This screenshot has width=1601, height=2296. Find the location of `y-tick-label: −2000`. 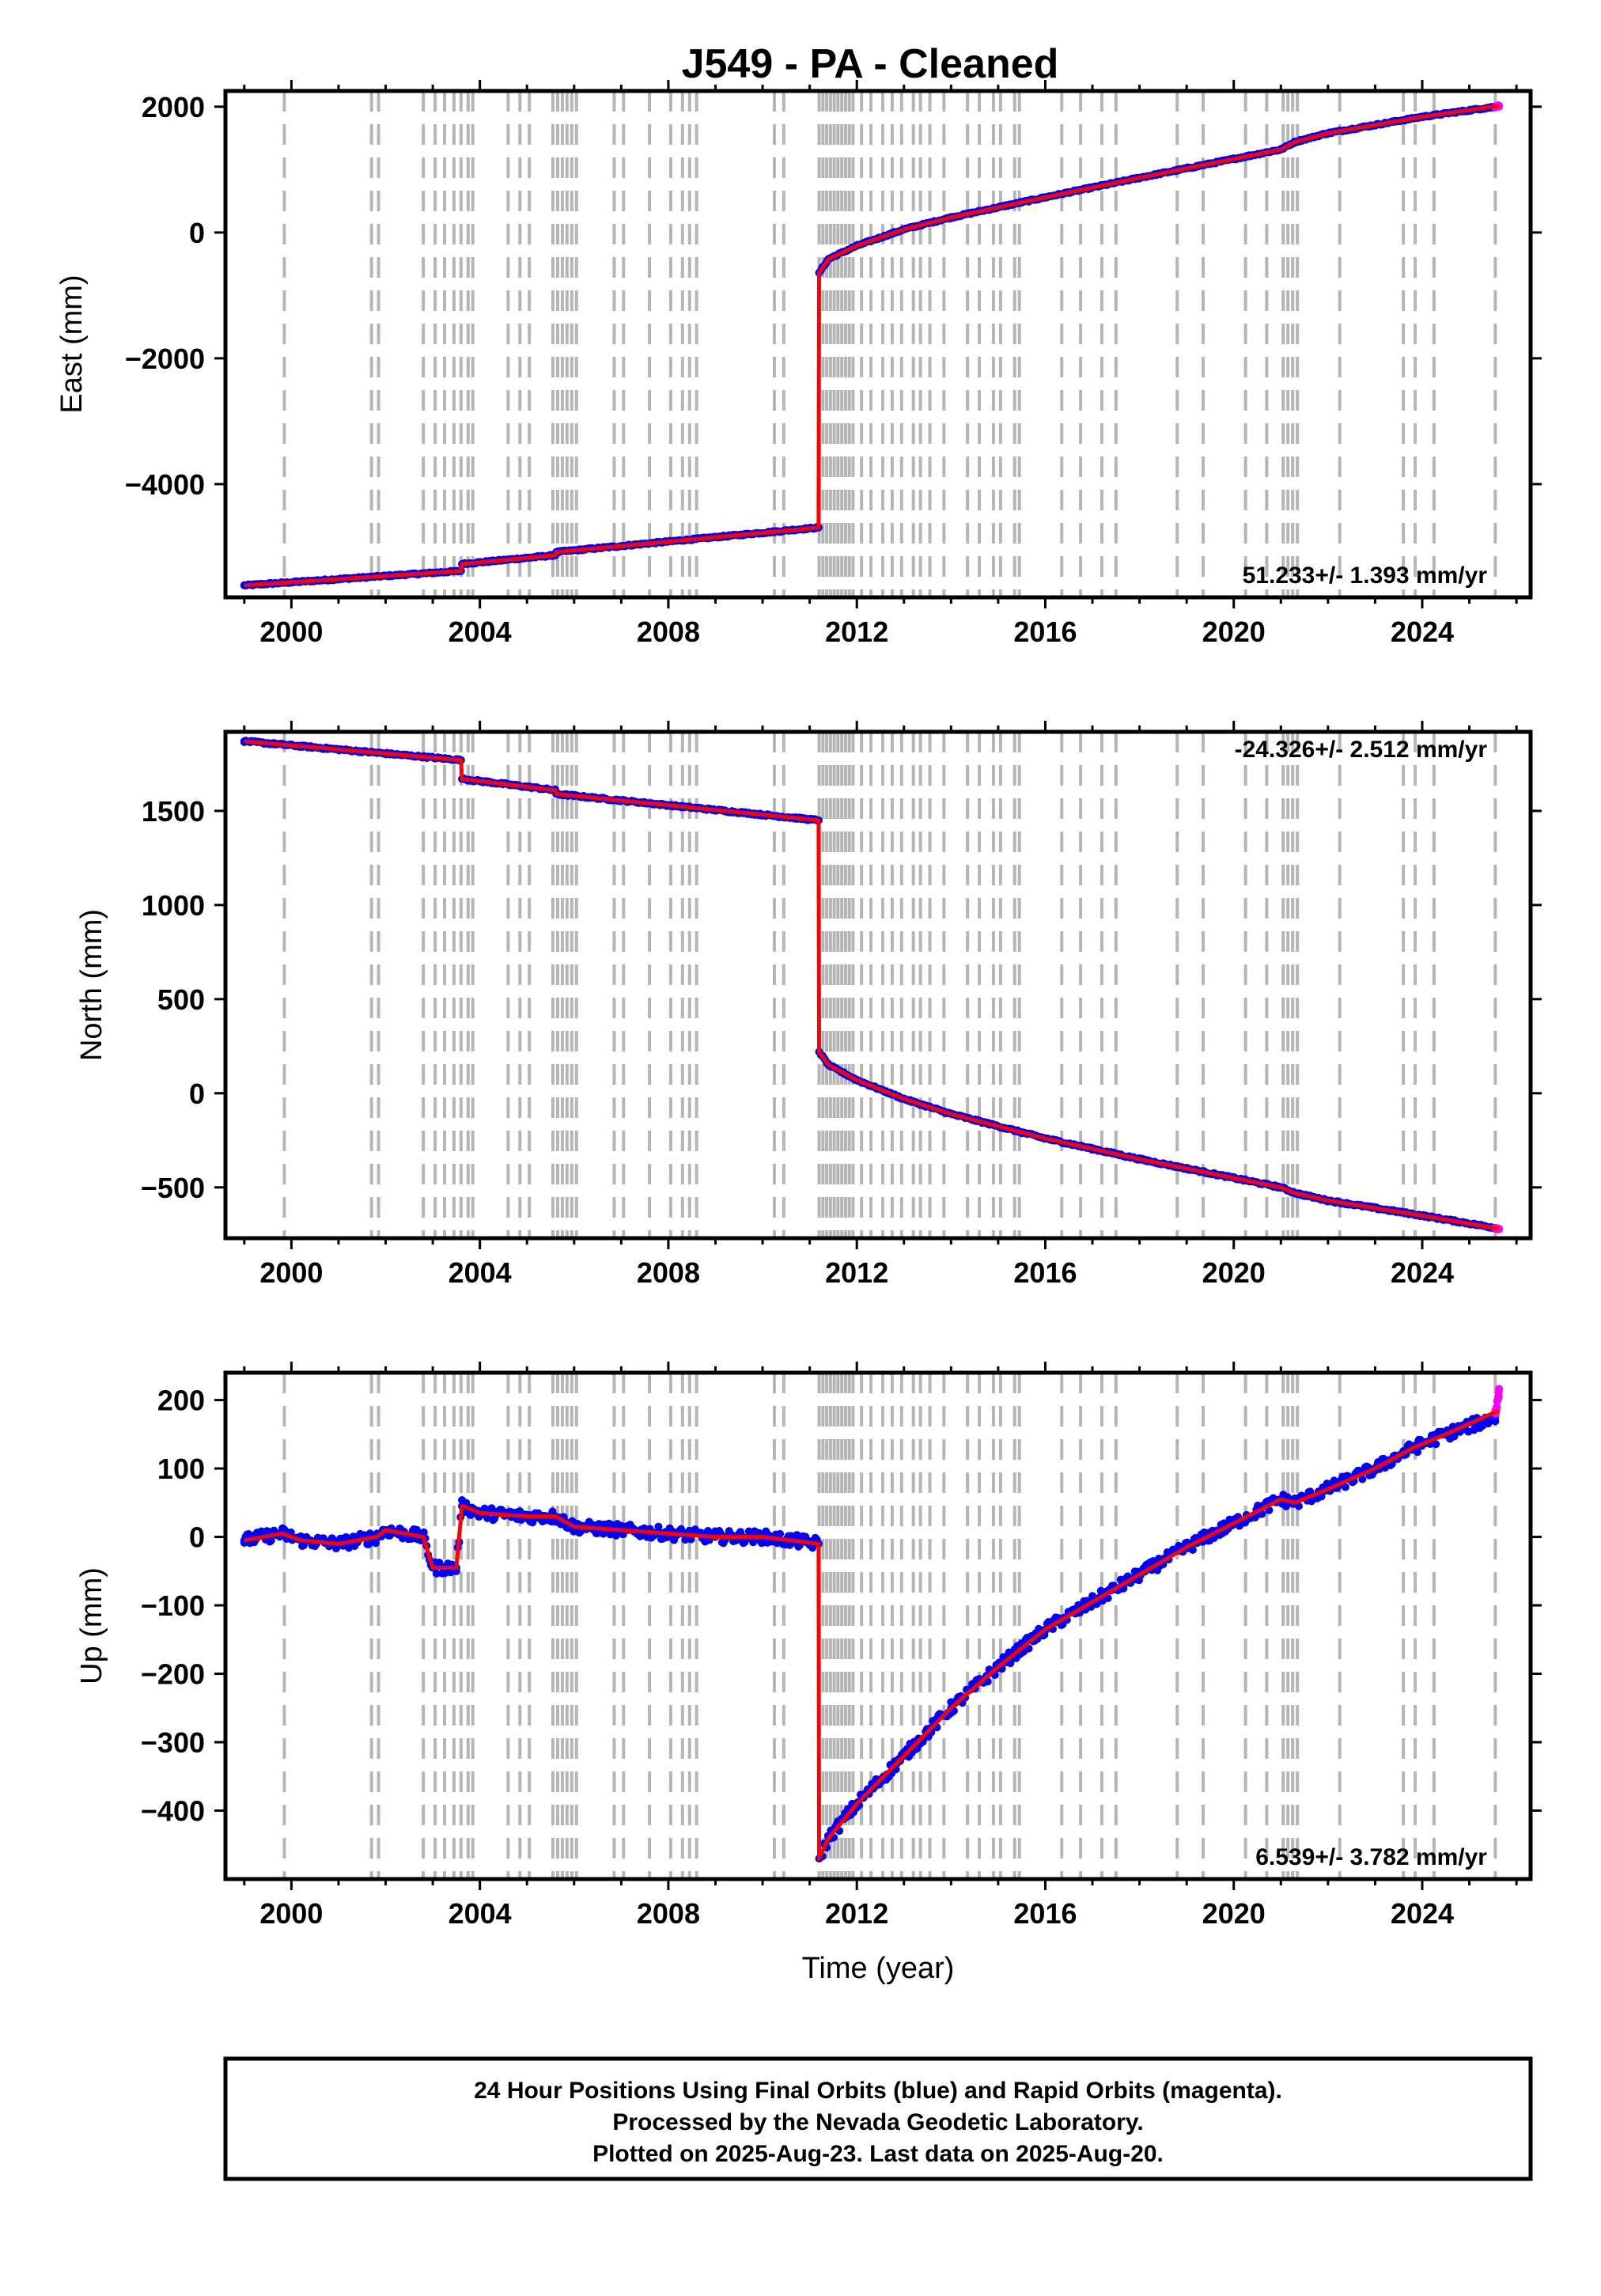

y-tick-label: −2000 is located at coordinates (165, 359).